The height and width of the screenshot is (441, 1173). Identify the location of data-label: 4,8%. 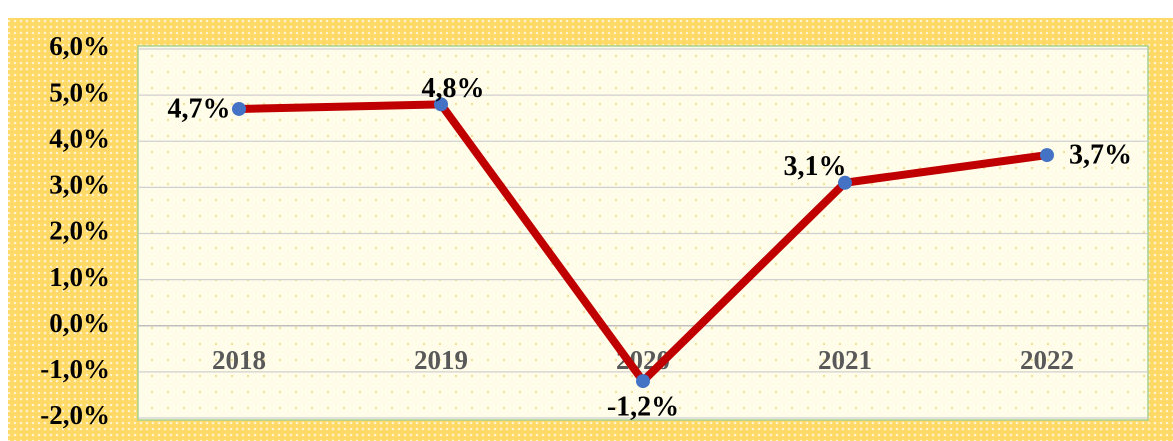
(453, 88).